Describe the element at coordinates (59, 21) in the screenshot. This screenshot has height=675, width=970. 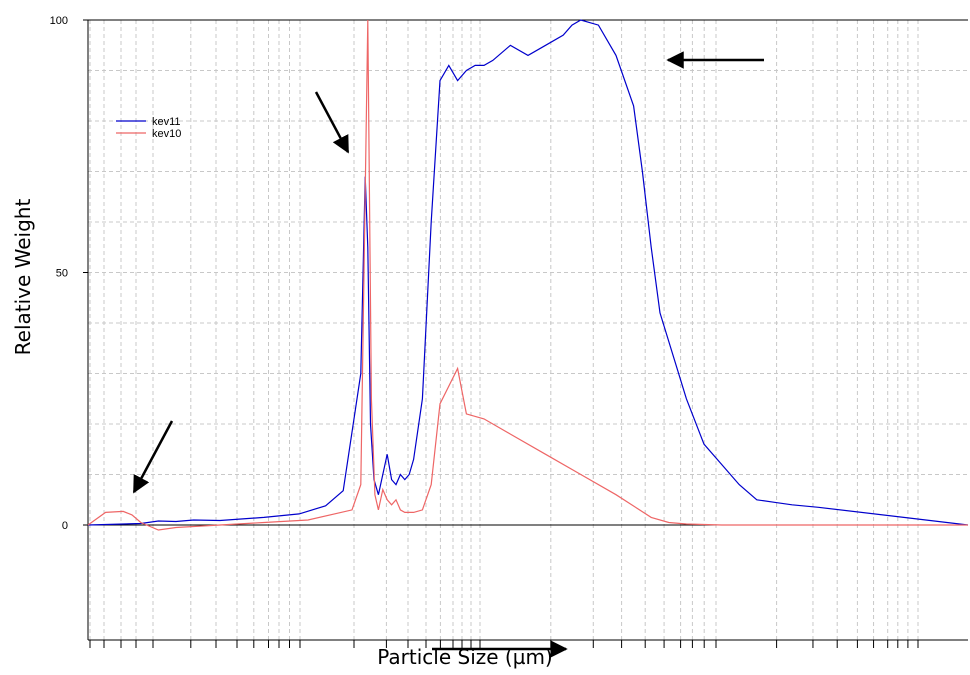
I see `y-tick-label: 100` at that location.